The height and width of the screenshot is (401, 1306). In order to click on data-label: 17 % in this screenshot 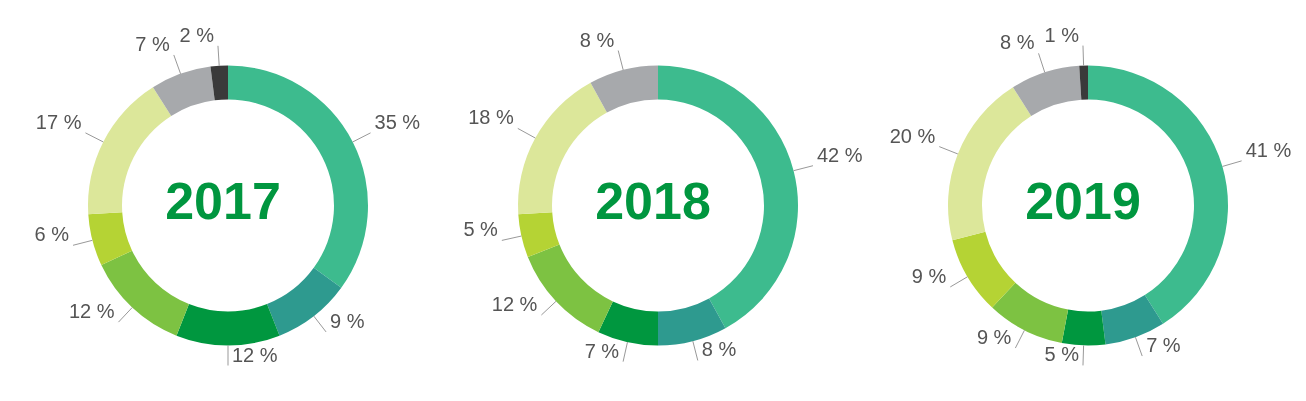, I will do `click(58, 121)`.